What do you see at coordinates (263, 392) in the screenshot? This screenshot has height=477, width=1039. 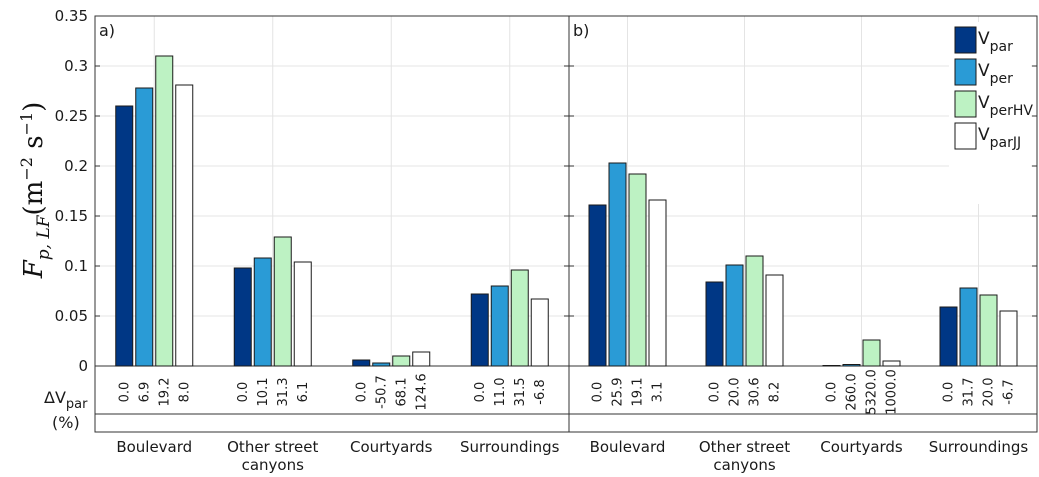 I see `delta-value-label: 10.1` at bounding box center [263, 392].